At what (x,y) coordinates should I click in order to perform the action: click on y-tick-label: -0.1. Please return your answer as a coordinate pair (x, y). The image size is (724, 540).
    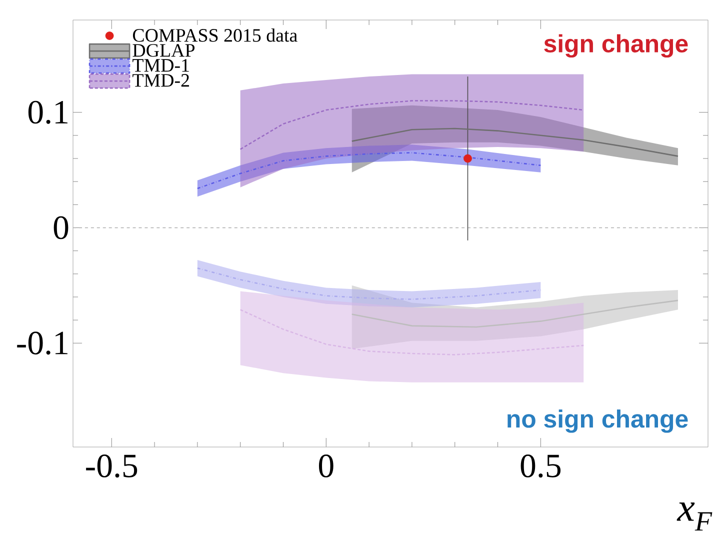
    Looking at the image, I should click on (42, 343).